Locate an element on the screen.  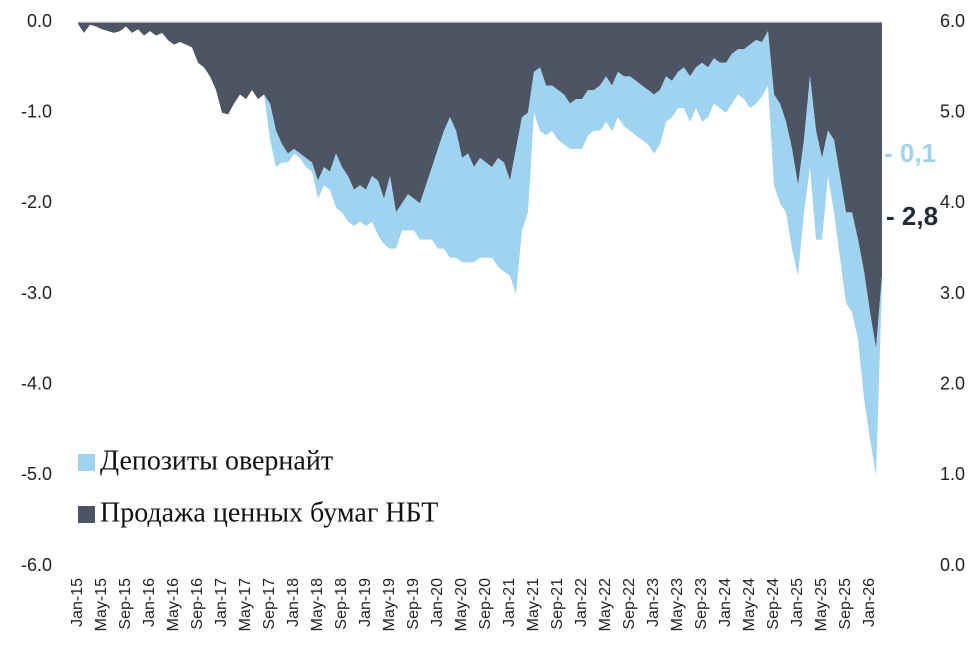
legend-label: Депозиты овернайт is located at coordinates (216, 460).